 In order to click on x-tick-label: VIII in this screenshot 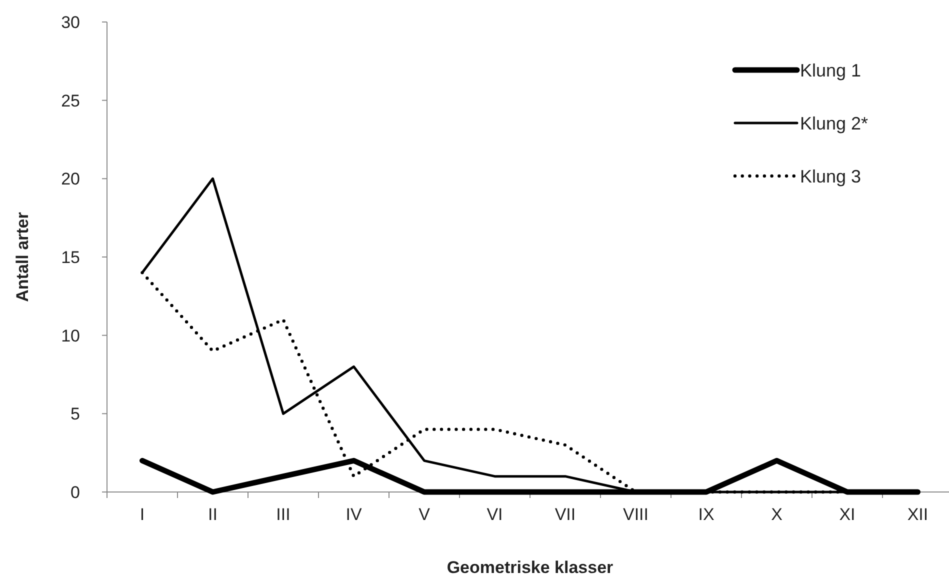, I will do `click(635, 514)`.